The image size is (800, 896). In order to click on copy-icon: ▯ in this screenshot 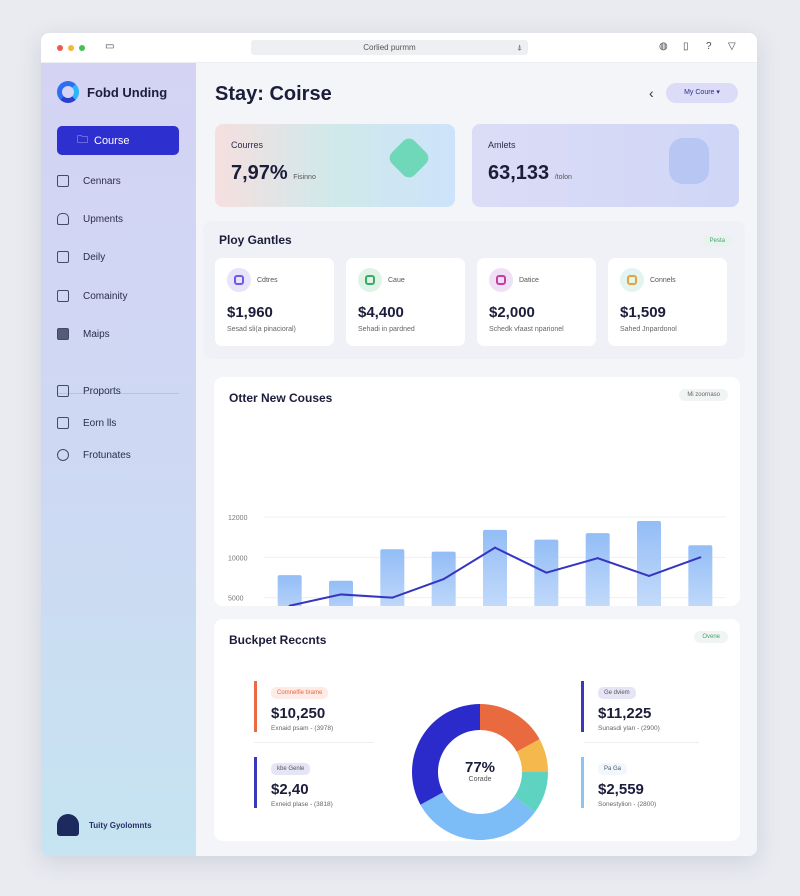, I will do `click(686, 46)`.